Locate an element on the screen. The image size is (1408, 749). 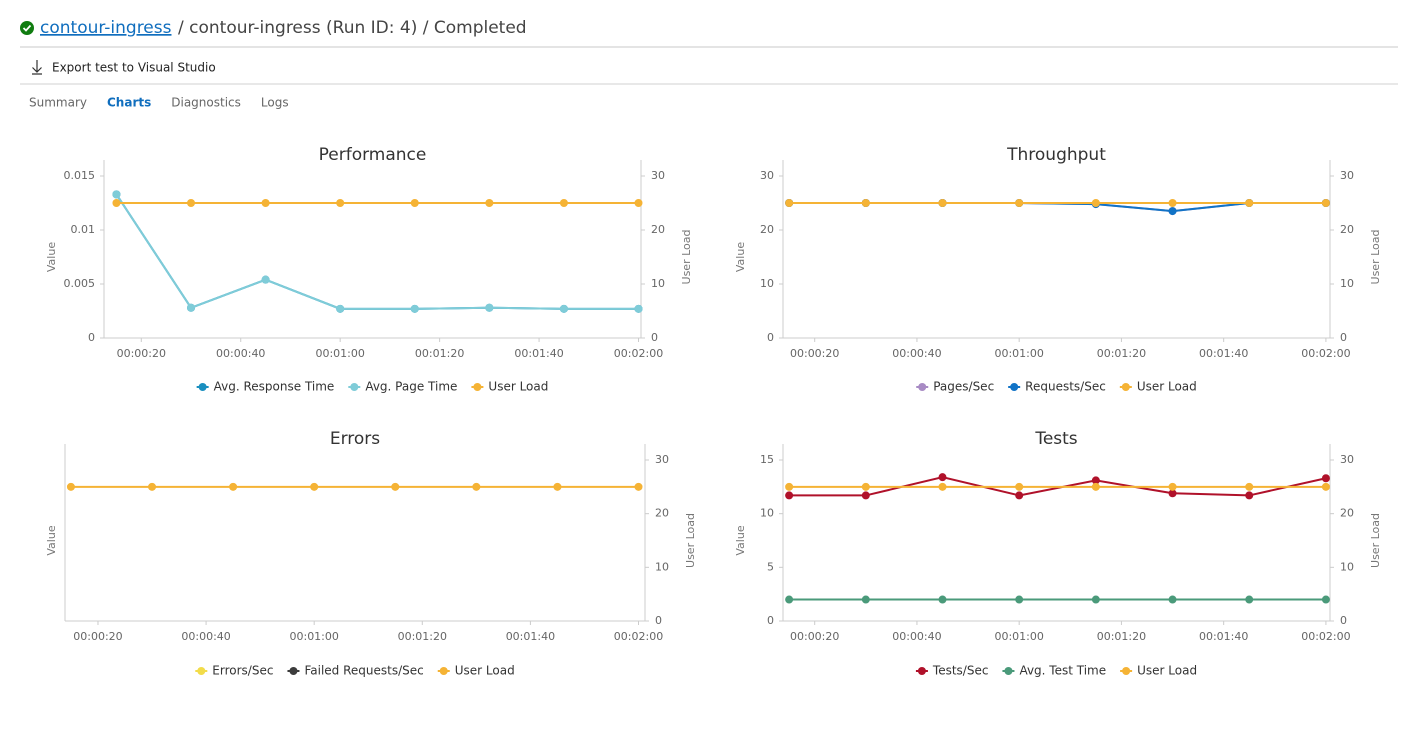
y-tick-label: 5 is located at coordinates (770, 566).